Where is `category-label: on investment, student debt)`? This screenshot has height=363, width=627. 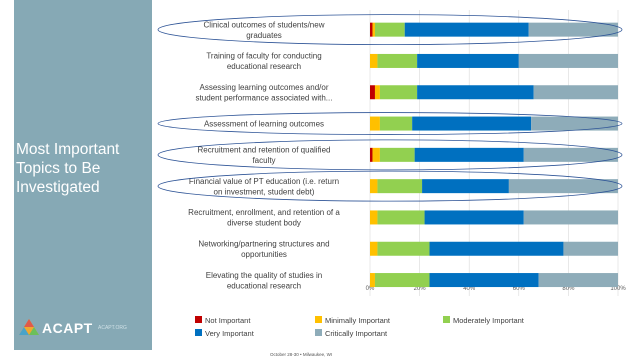
category-label: on investment, student debt) is located at coordinates (264, 191).